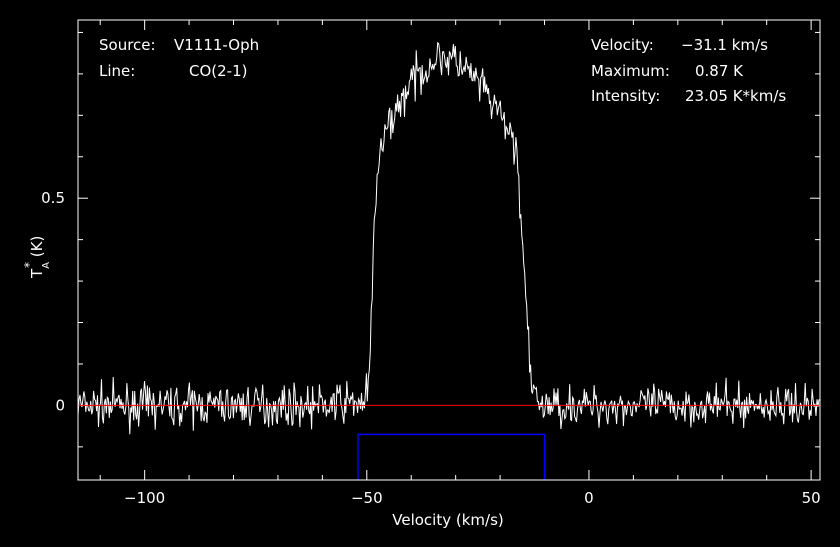 The width and height of the screenshot is (840, 547). Describe the element at coordinates (29, 265) in the screenshot. I see `y-axis-label-sup: *` at that location.